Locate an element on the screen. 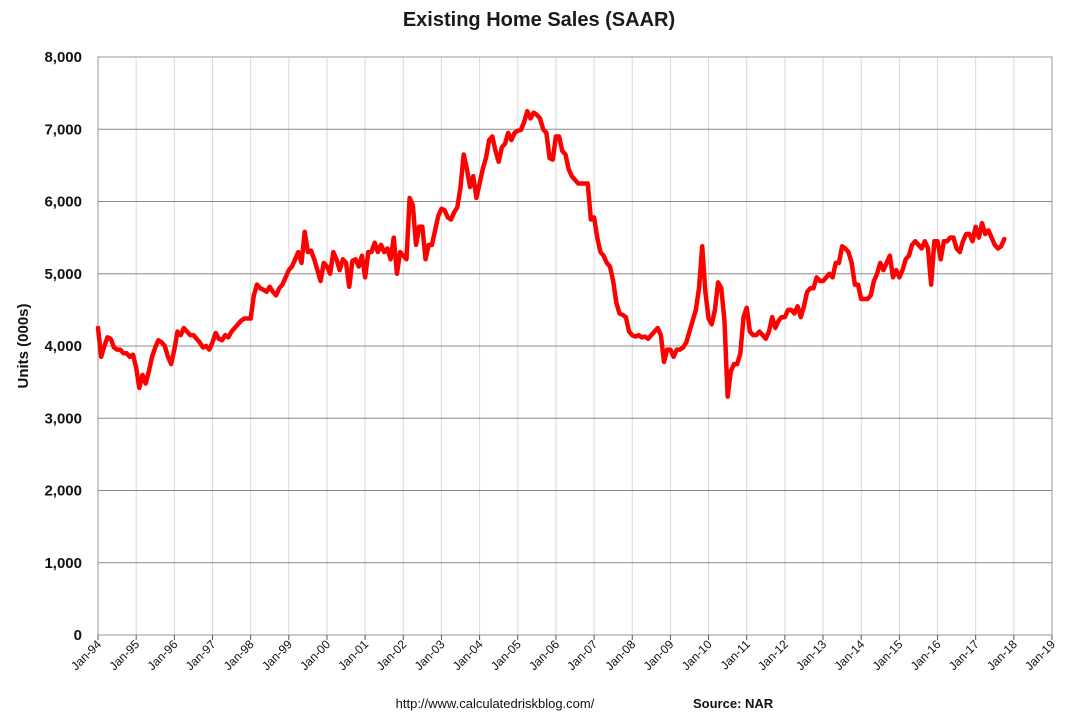  x-tick-label: Jan-01 is located at coordinates (353, 655).